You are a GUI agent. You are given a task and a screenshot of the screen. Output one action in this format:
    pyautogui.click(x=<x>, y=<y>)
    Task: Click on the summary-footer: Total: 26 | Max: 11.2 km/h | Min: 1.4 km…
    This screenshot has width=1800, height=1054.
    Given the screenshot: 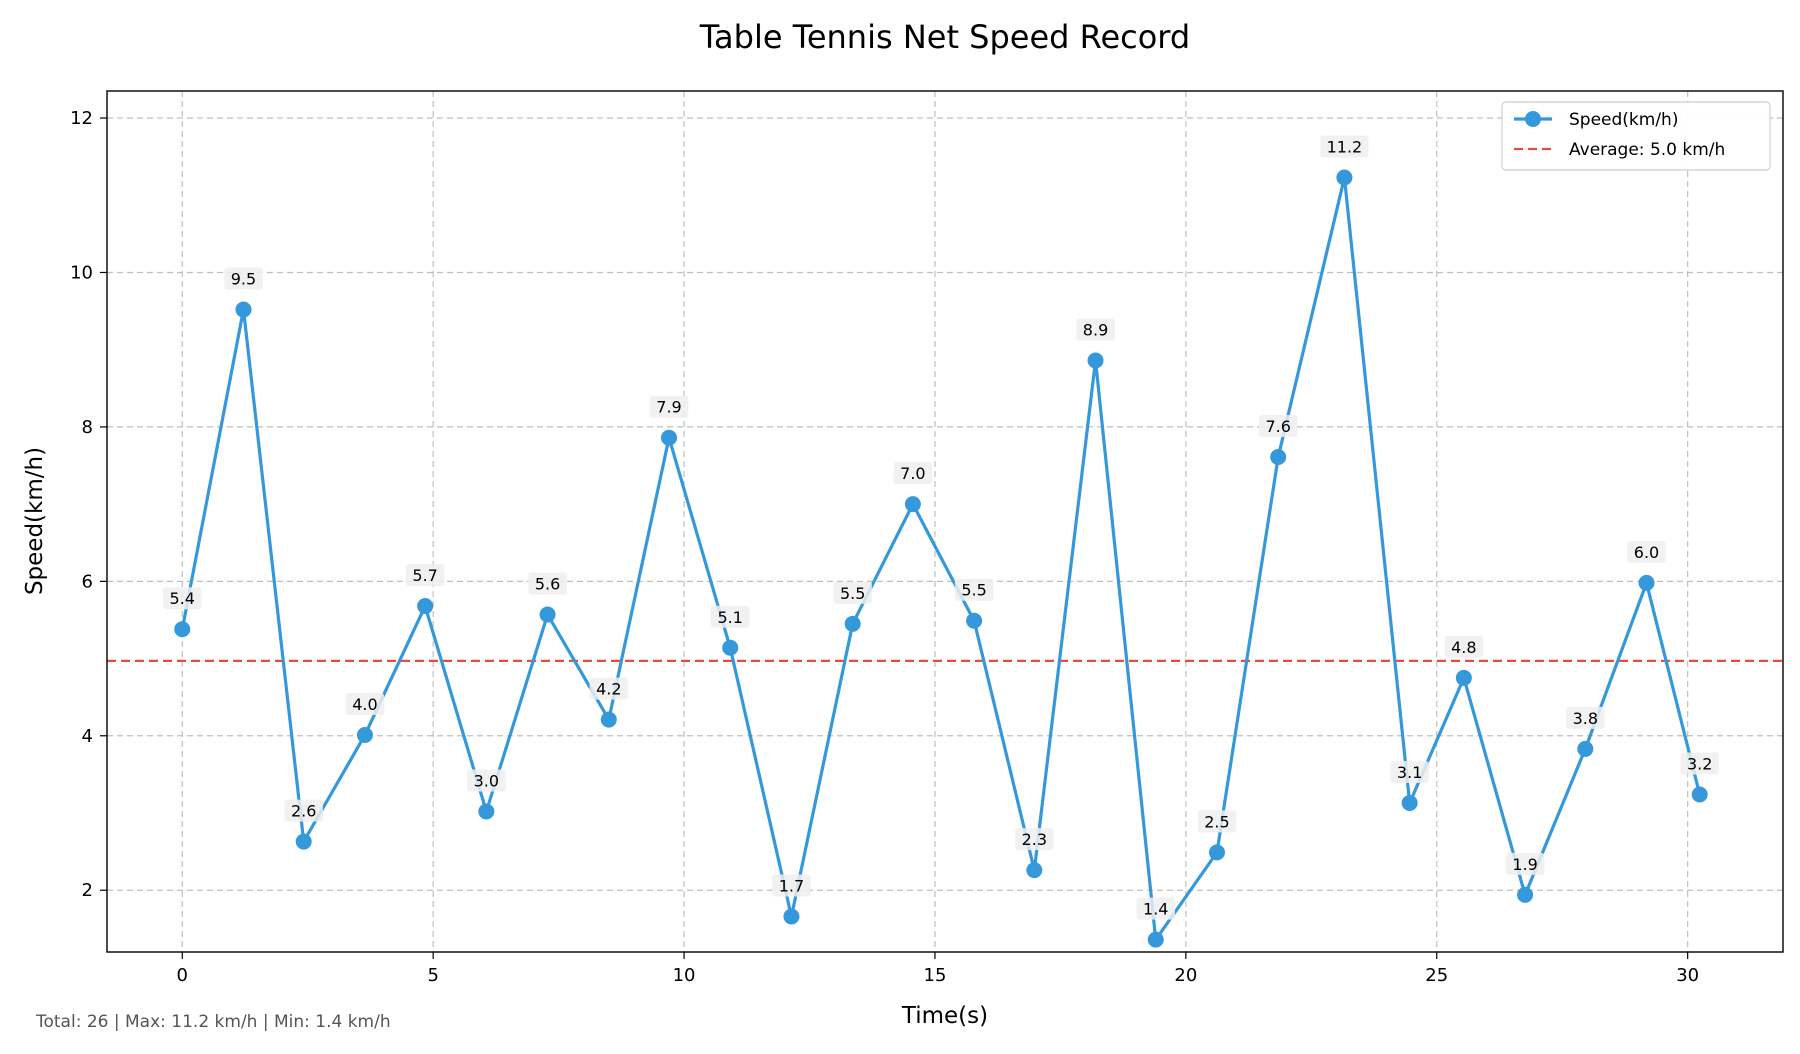 What is the action you would take?
    pyautogui.click(x=213, y=1022)
    